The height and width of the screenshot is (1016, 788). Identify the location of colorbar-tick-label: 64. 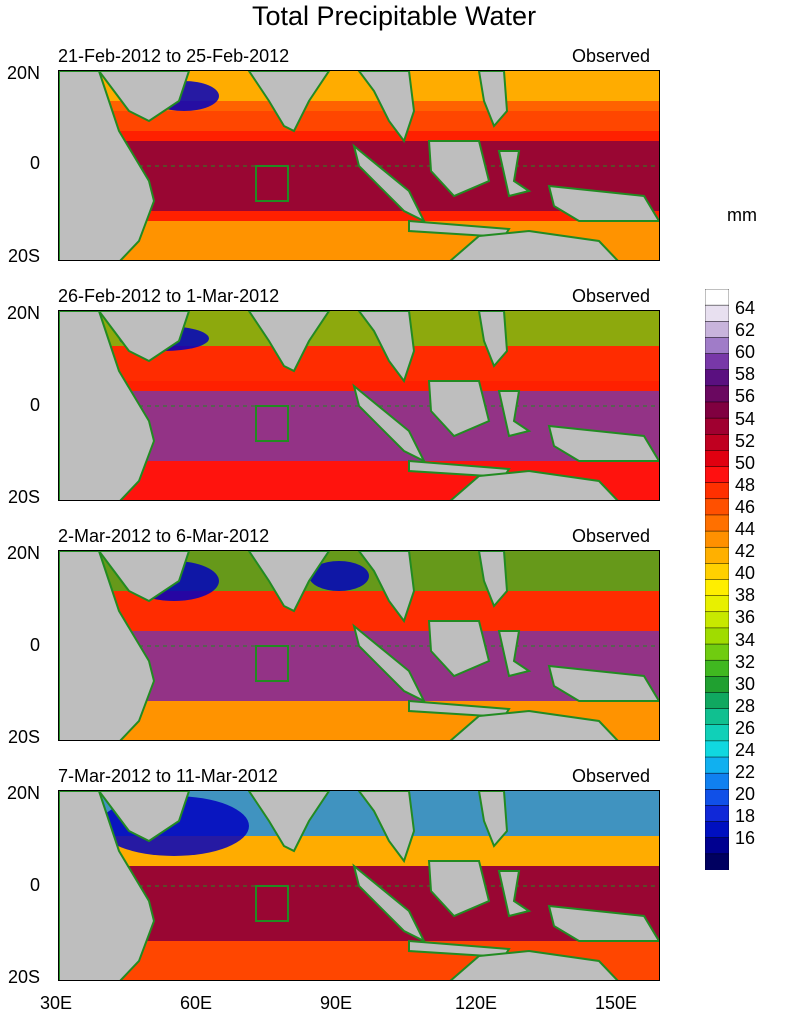
(745, 308).